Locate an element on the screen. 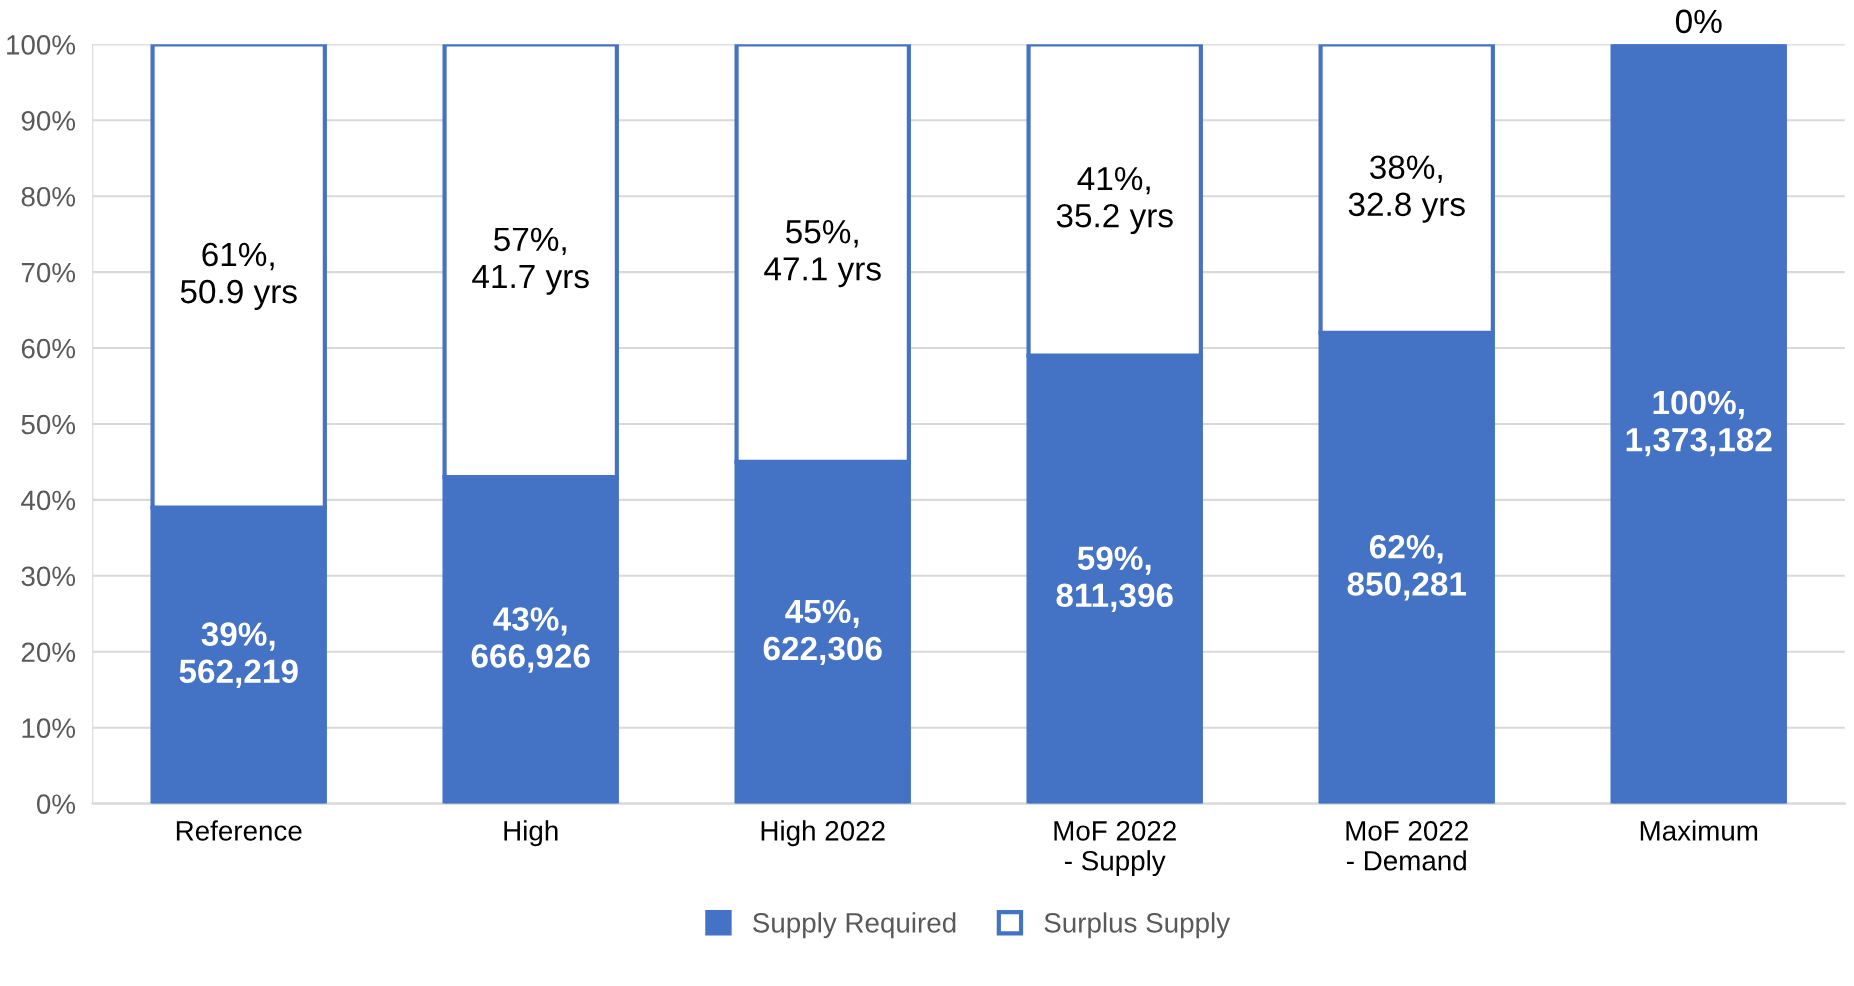  x-tick-label: Reference is located at coordinates (239, 830).